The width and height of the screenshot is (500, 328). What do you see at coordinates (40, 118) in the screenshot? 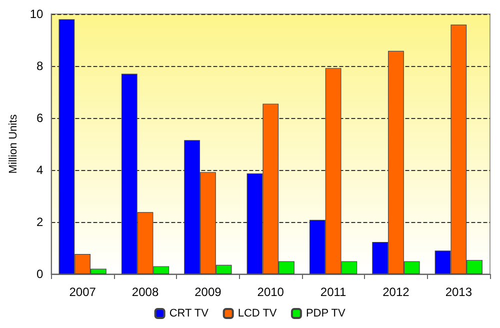
I see `y-tick-label: 6` at bounding box center [40, 118].